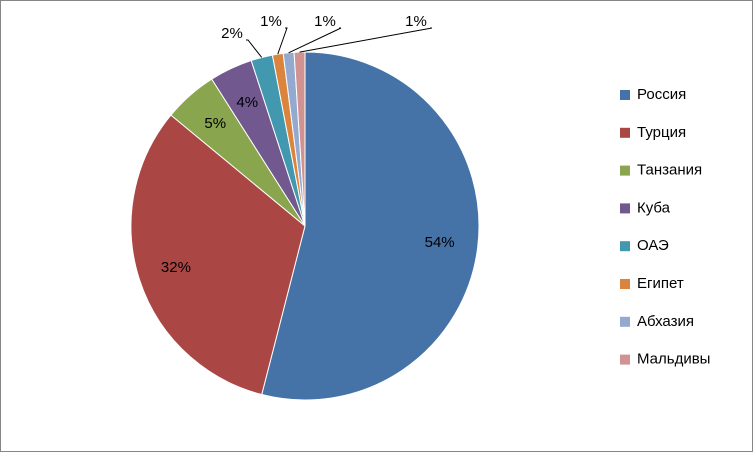 The width and height of the screenshot is (753, 452). Describe the element at coordinates (176, 267) in the screenshot. I see `data-label: 32%` at that location.